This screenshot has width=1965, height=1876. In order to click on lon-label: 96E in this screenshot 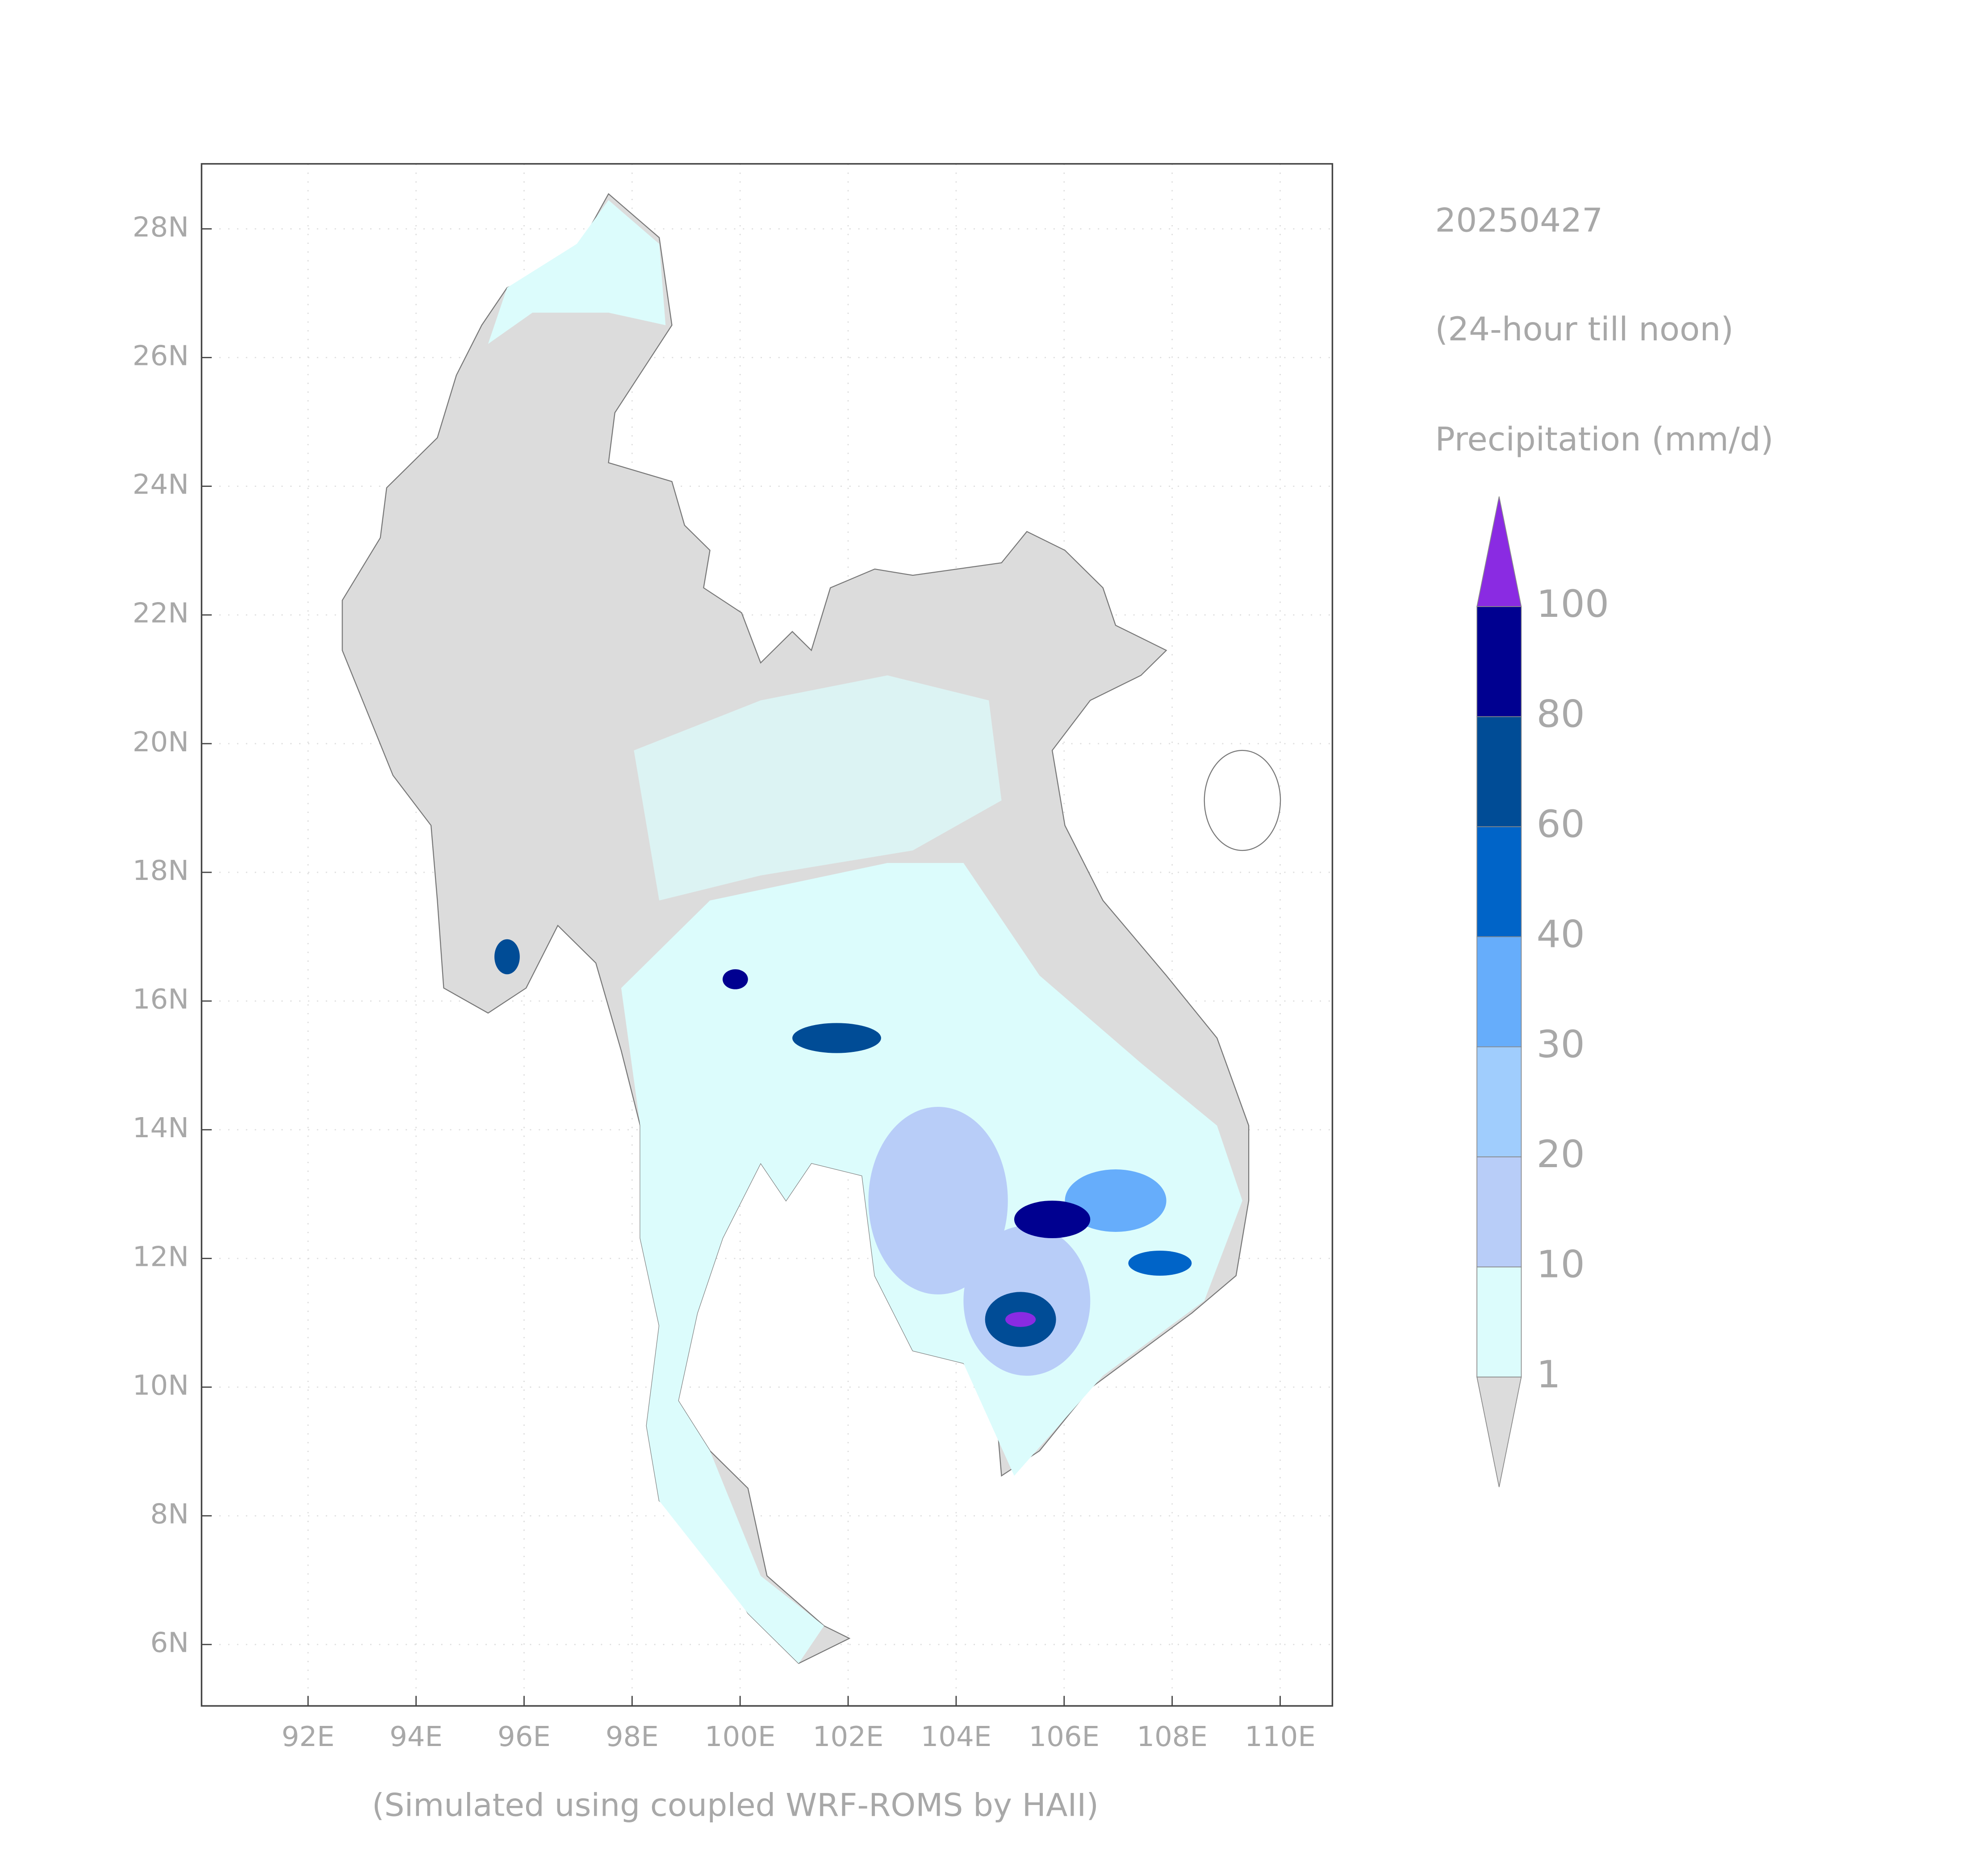, I will do `click(524, 1736)`.